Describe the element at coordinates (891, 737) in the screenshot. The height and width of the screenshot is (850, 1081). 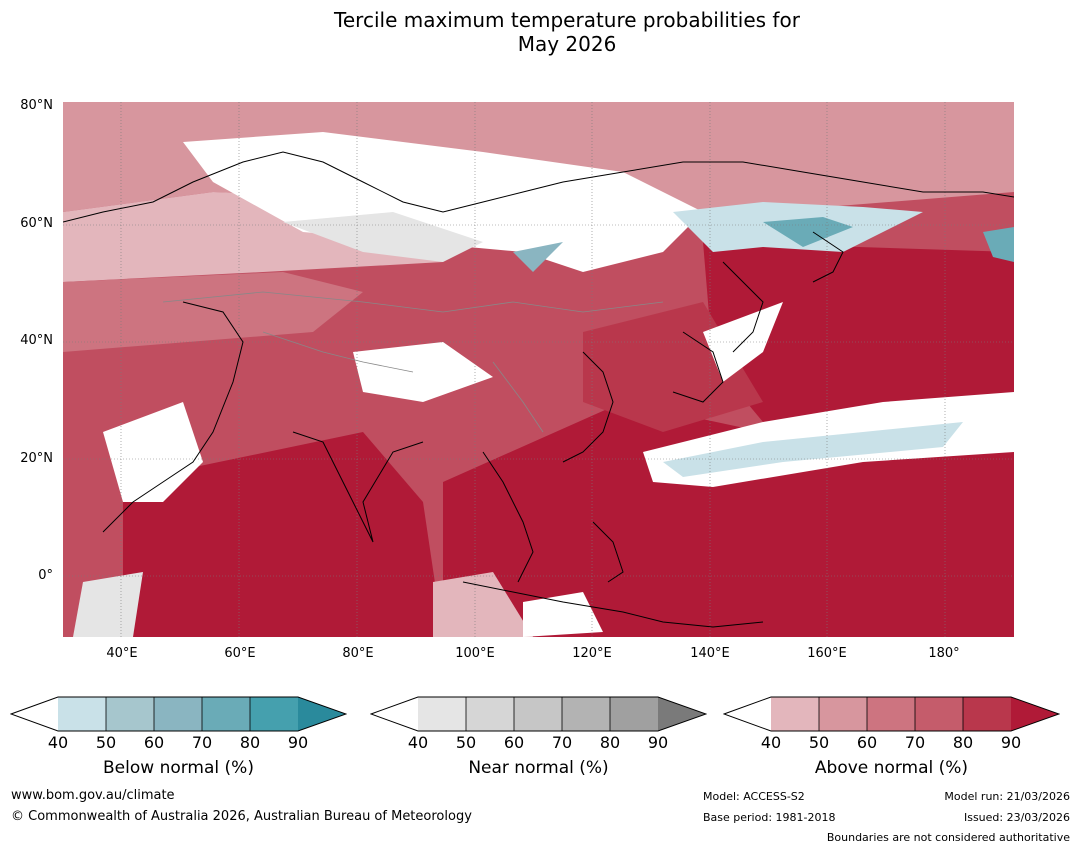
I see `colorbar-above-normal: 40 50 60 70 80 90 Above normal (%)` at that location.